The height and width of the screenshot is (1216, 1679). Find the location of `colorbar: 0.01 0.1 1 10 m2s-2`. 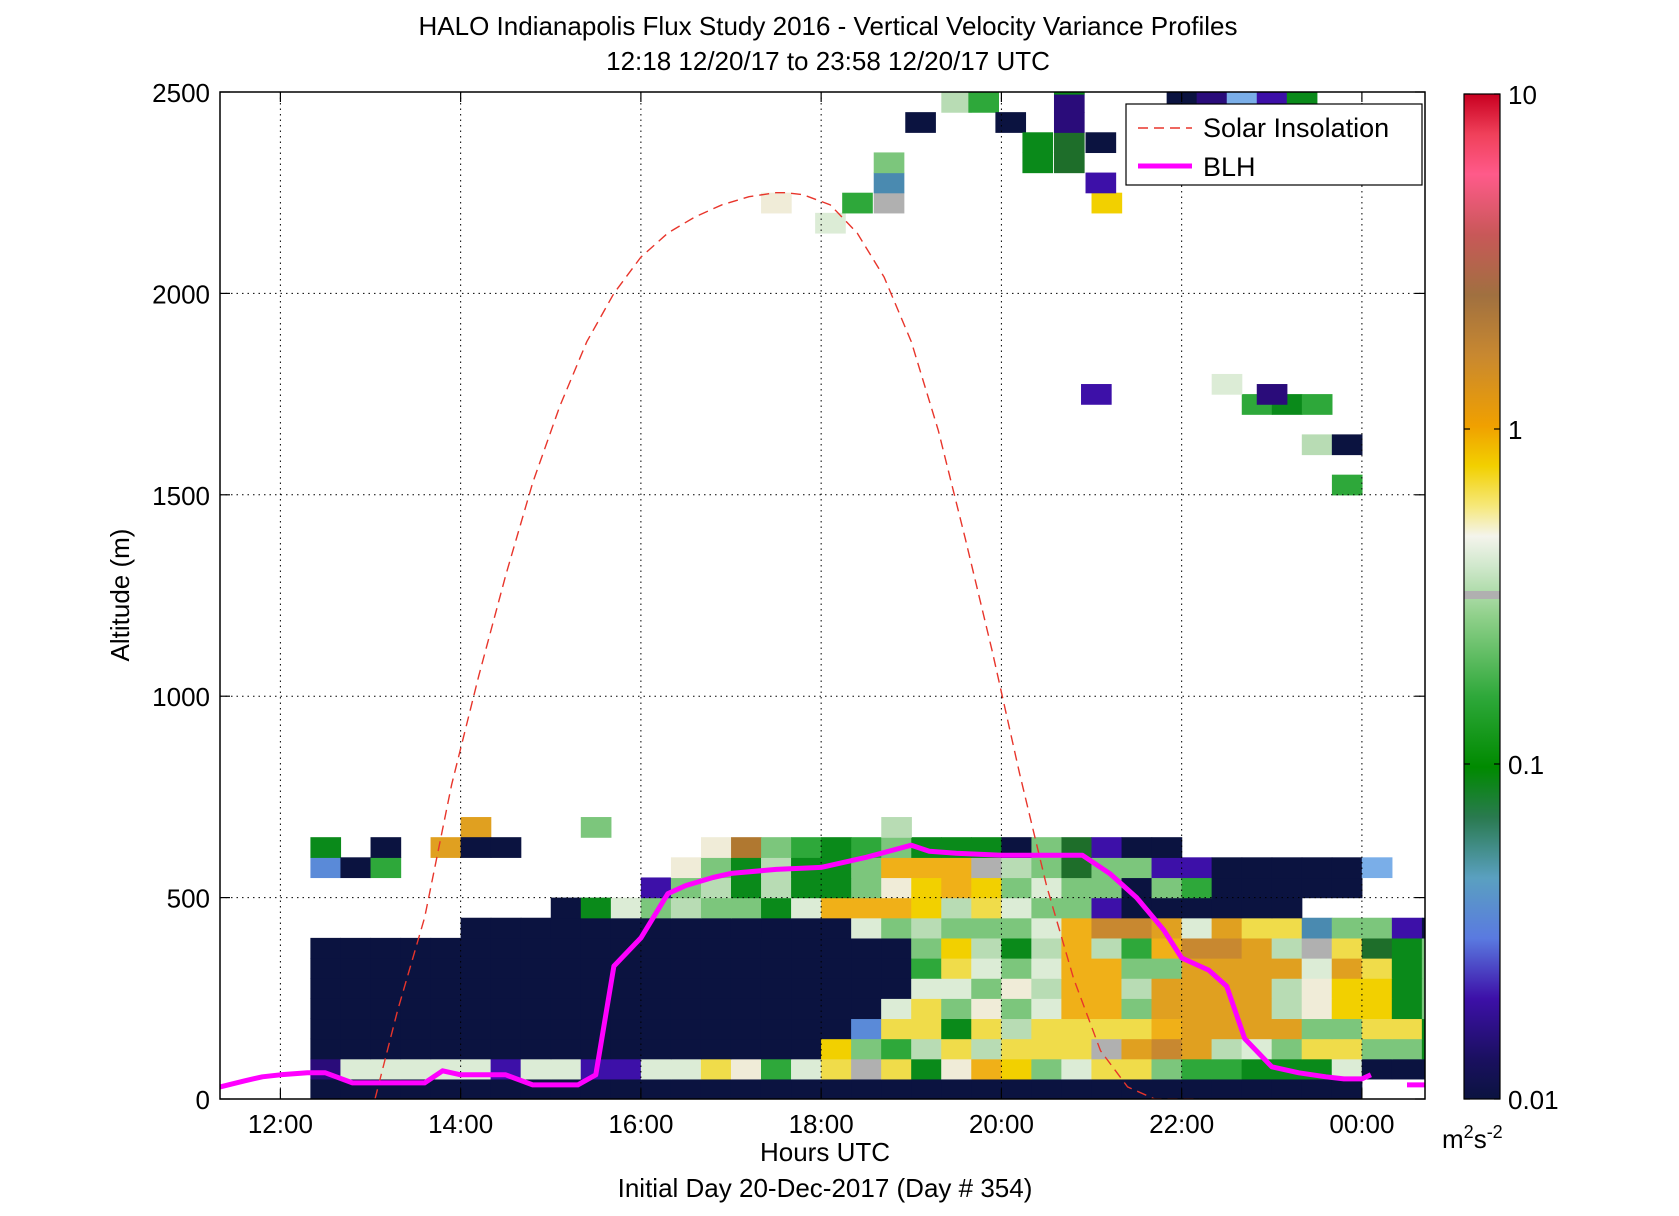

colorbar: 0.01 0.1 1 10 m2s-2 is located at coordinates (1500, 617).